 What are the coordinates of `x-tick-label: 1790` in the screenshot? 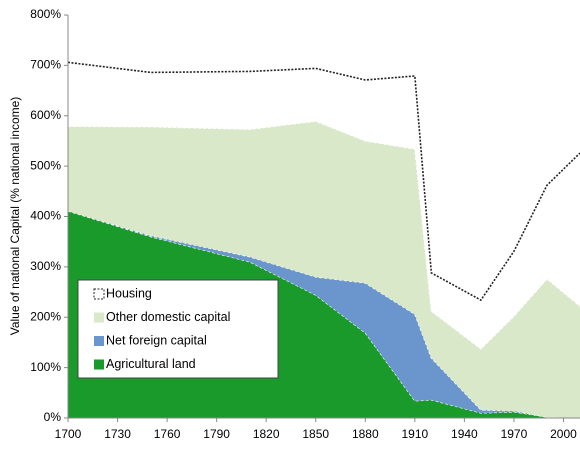 It's located at (216, 434).